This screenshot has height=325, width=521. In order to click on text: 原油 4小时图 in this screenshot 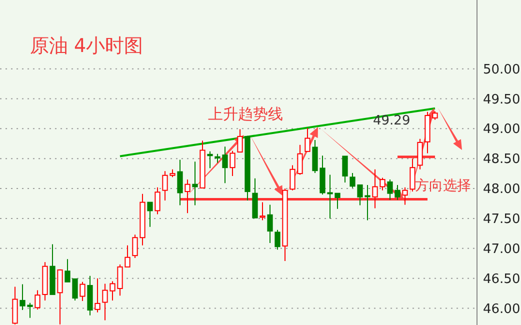, I will do `click(87, 46)`.